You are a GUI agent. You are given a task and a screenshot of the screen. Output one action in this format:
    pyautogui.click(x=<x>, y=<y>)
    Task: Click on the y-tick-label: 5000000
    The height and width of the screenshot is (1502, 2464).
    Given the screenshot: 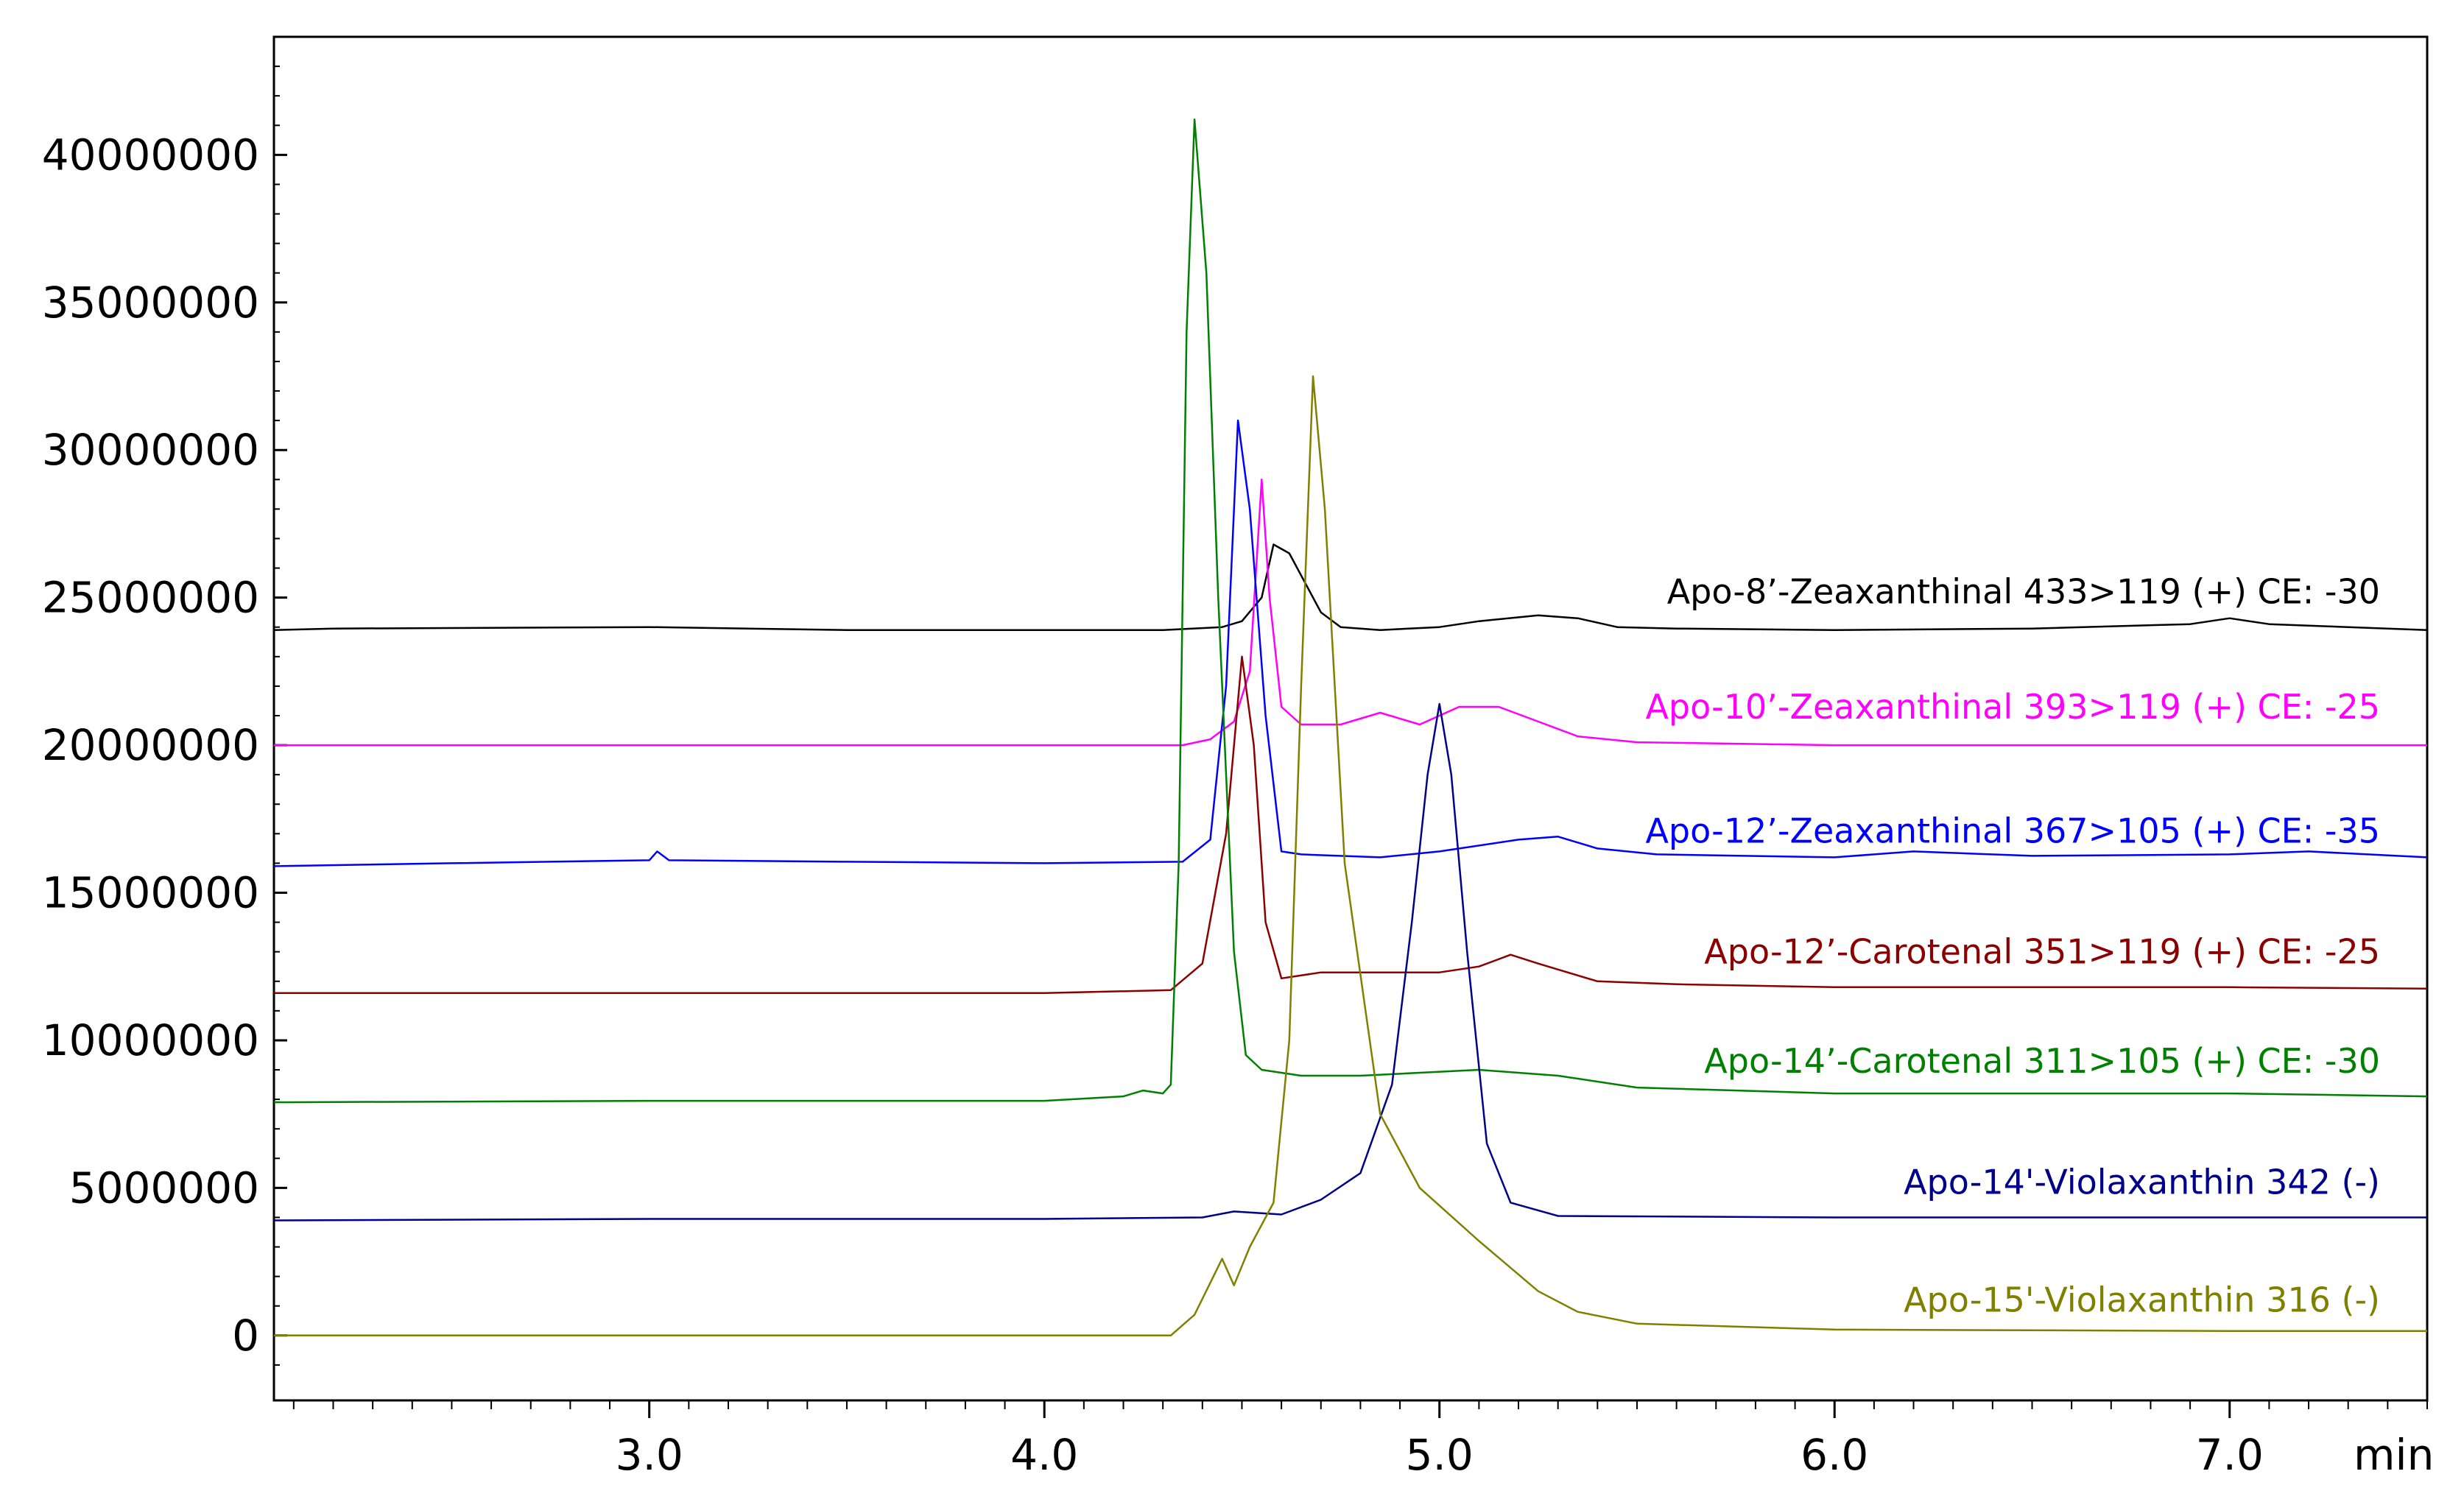 What is the action you would take?
    pyautogui.click(x=164, y=1188)
    